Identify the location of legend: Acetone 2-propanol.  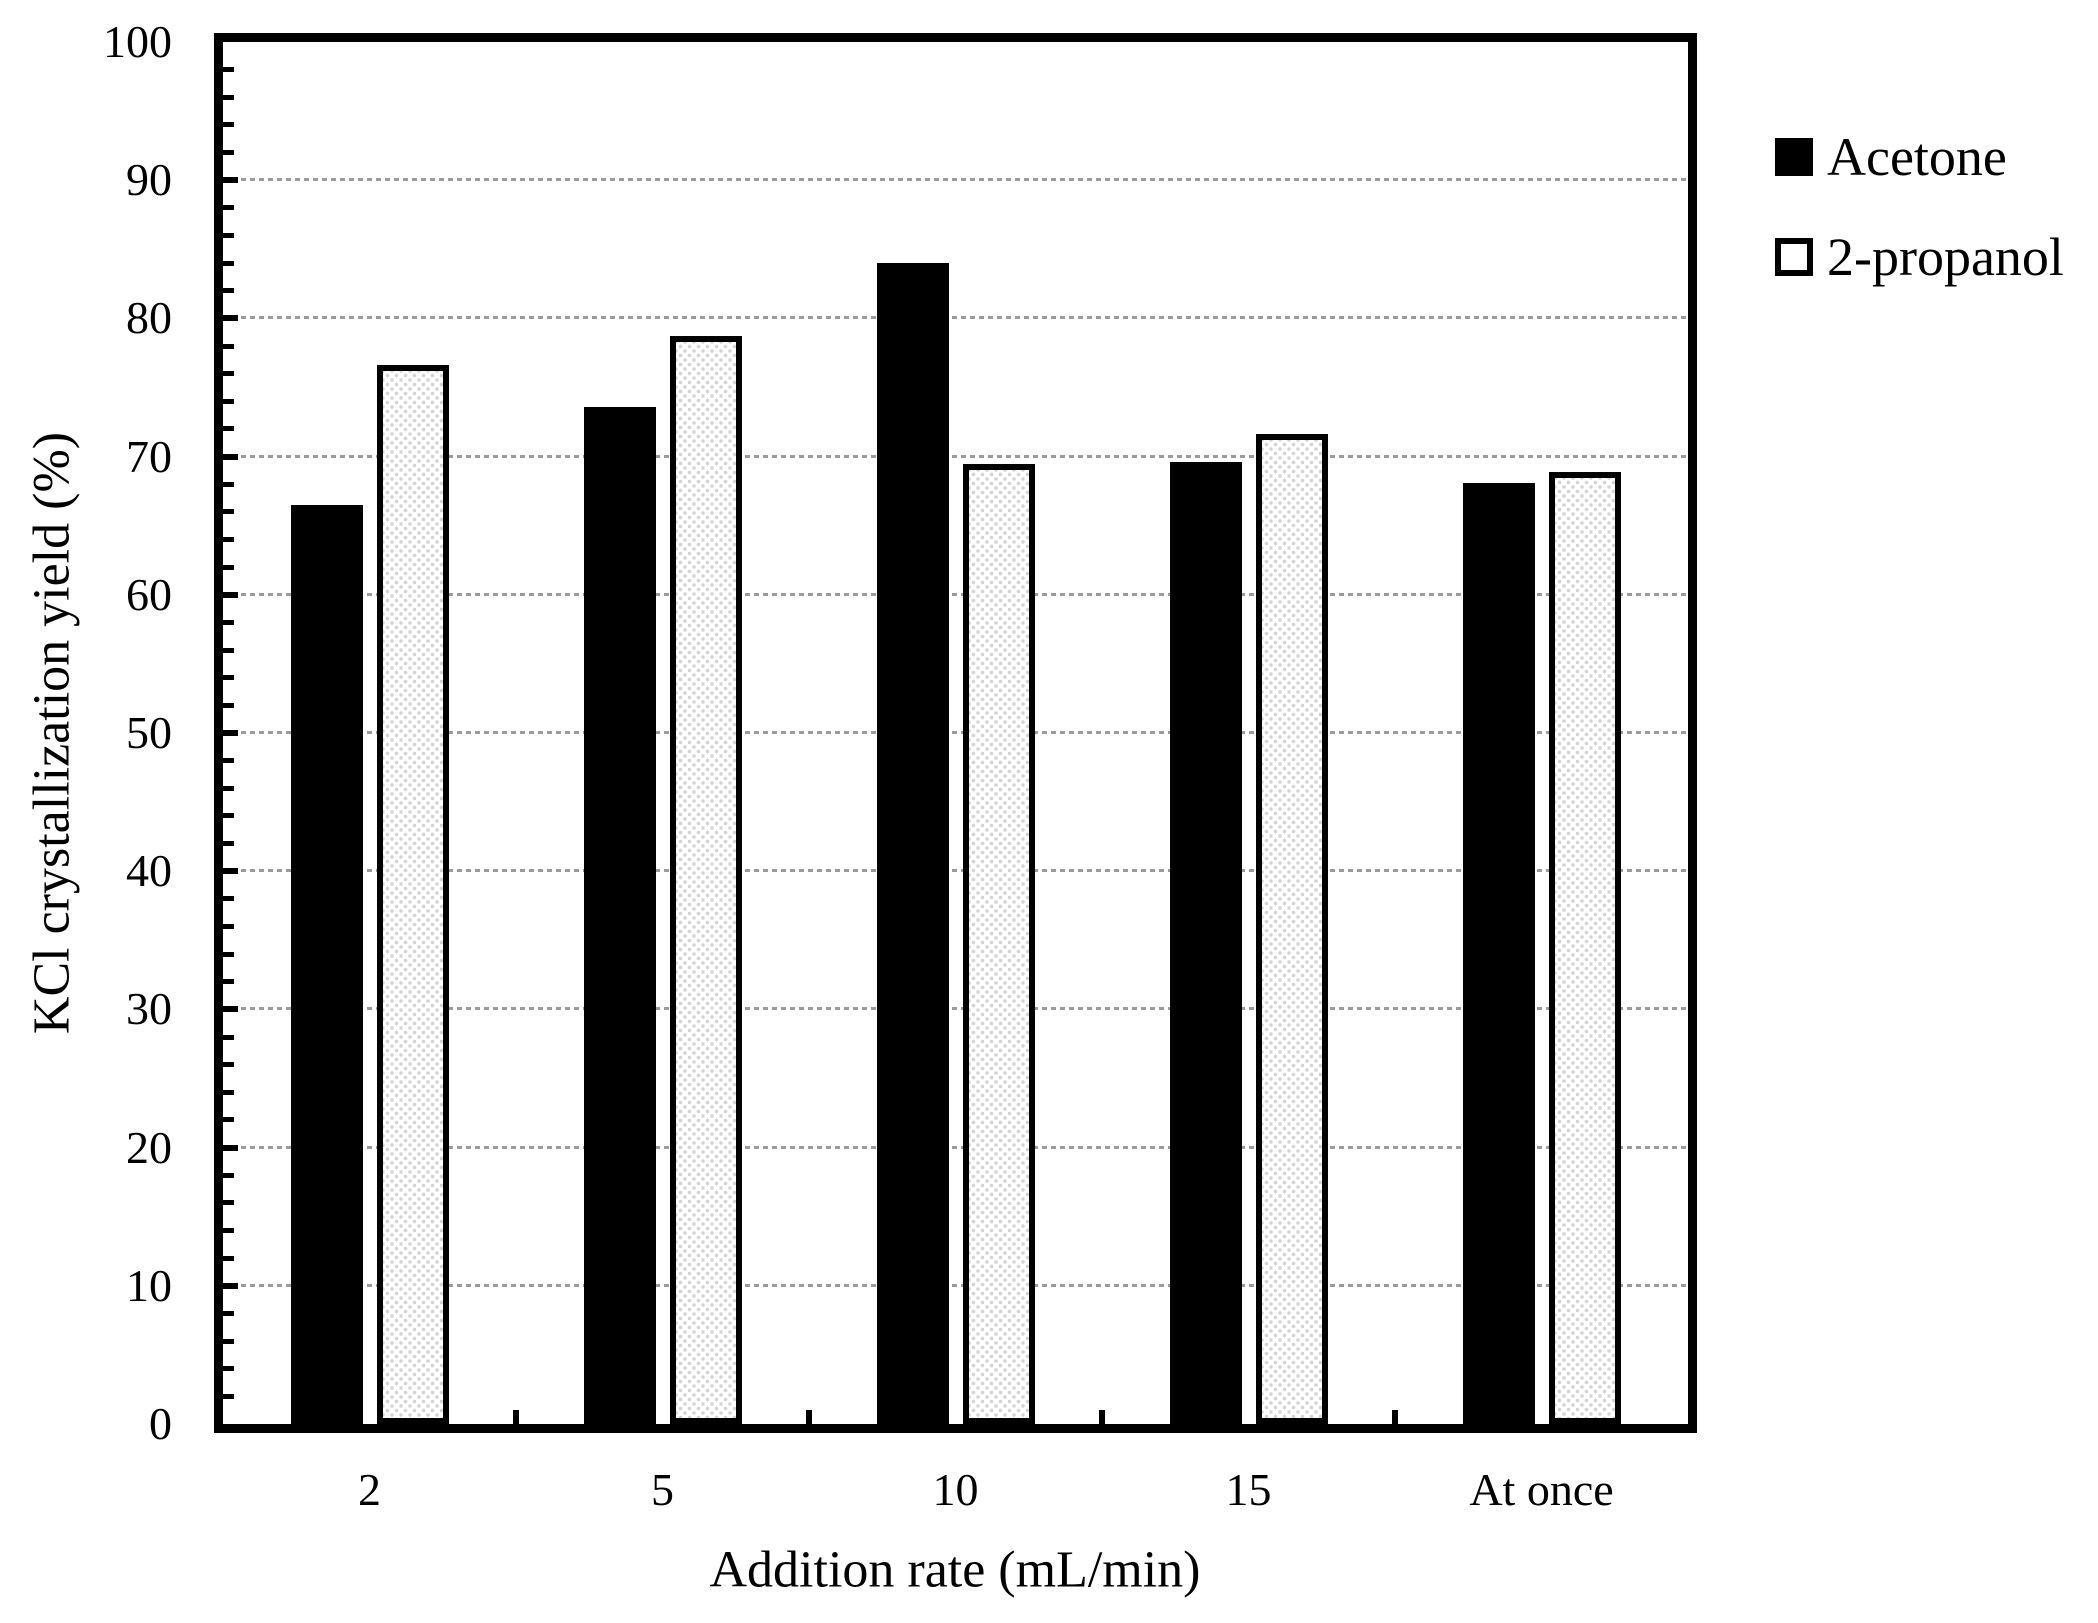
(1919, 225).